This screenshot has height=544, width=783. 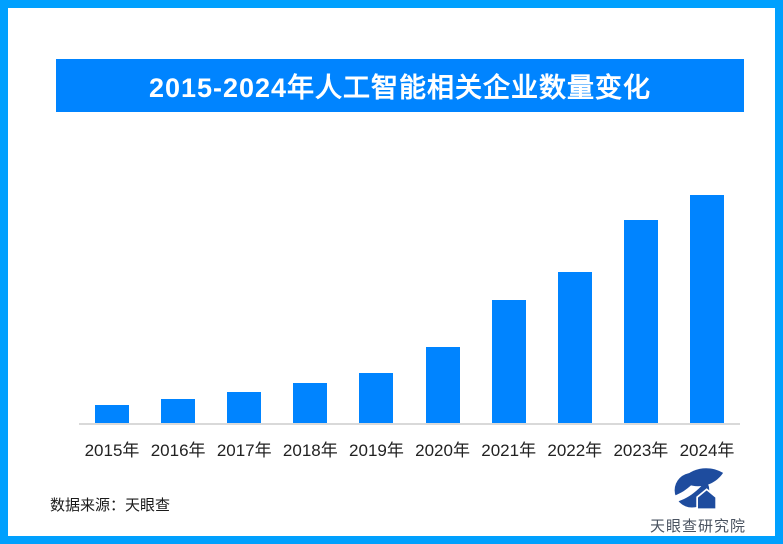 What do you see at coordinates (707, 450) in the screenshot?
I see `x-tick-label-2024年: 2024年` at bounding box center [707, 450].